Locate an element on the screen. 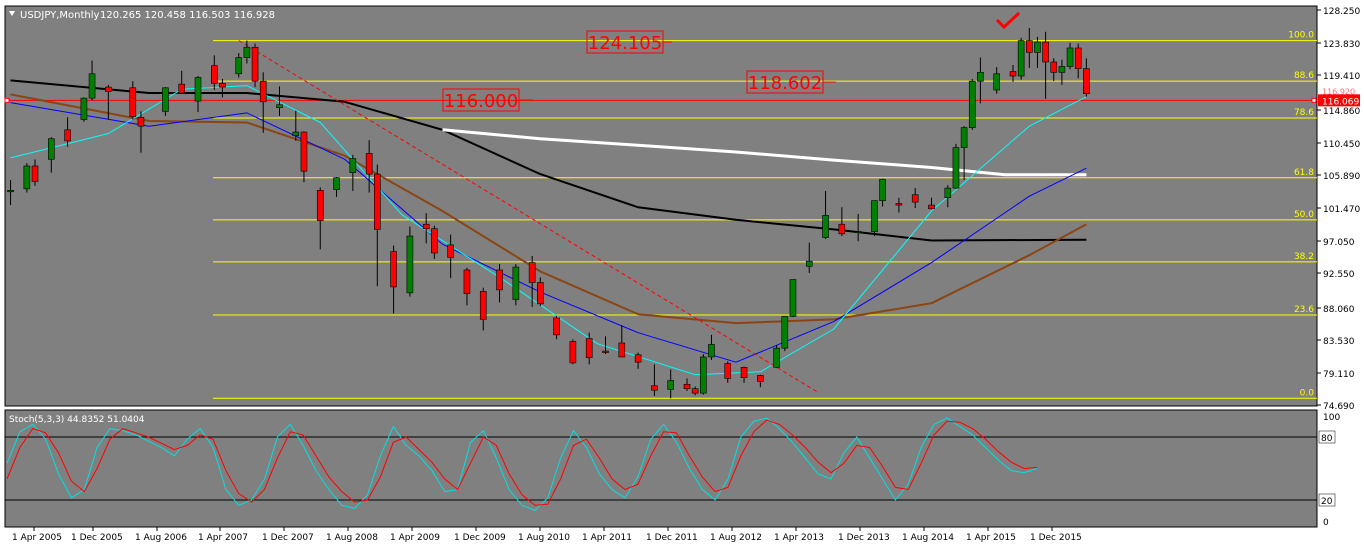  price-tick-label: 74.690 is located at coordinates (1339, 407).